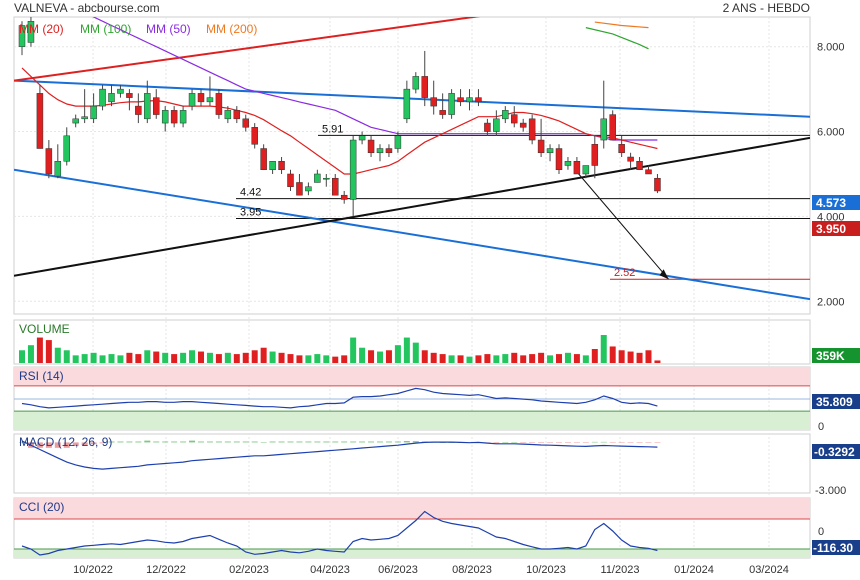 This screenshot has width=860, height=580. Describe the element at coordinates (412, 508) in the screenshot. I see `cci-overbought-zone` at that location.